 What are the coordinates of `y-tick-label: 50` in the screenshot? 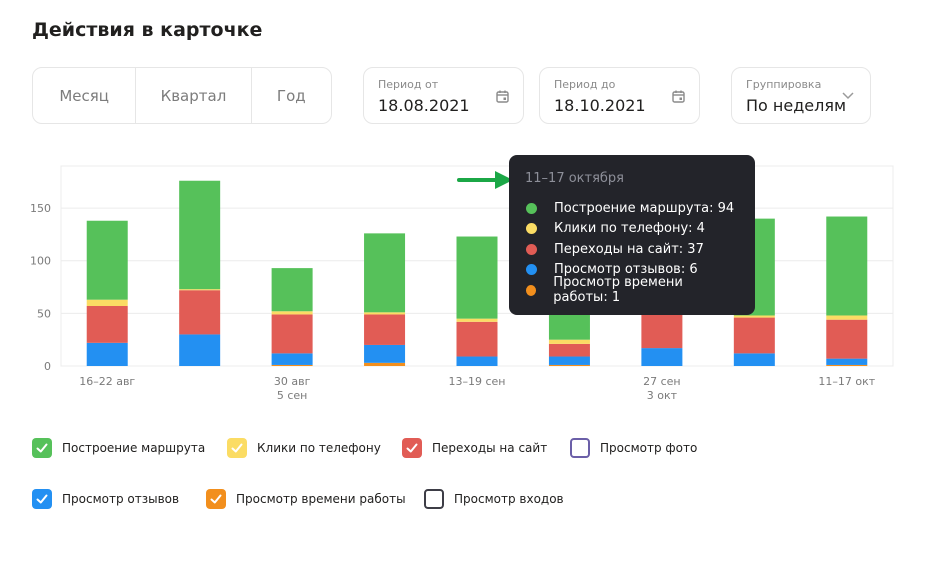 It's located at (44, 313).